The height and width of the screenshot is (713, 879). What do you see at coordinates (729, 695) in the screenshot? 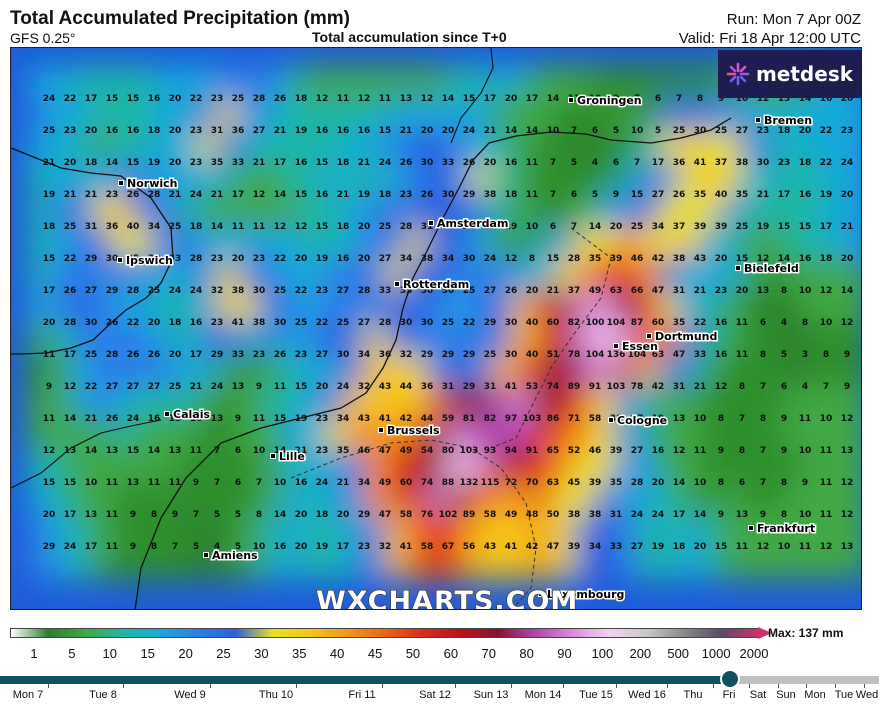
I see `timeline-day: Fri` at bounding box center [729, 695].